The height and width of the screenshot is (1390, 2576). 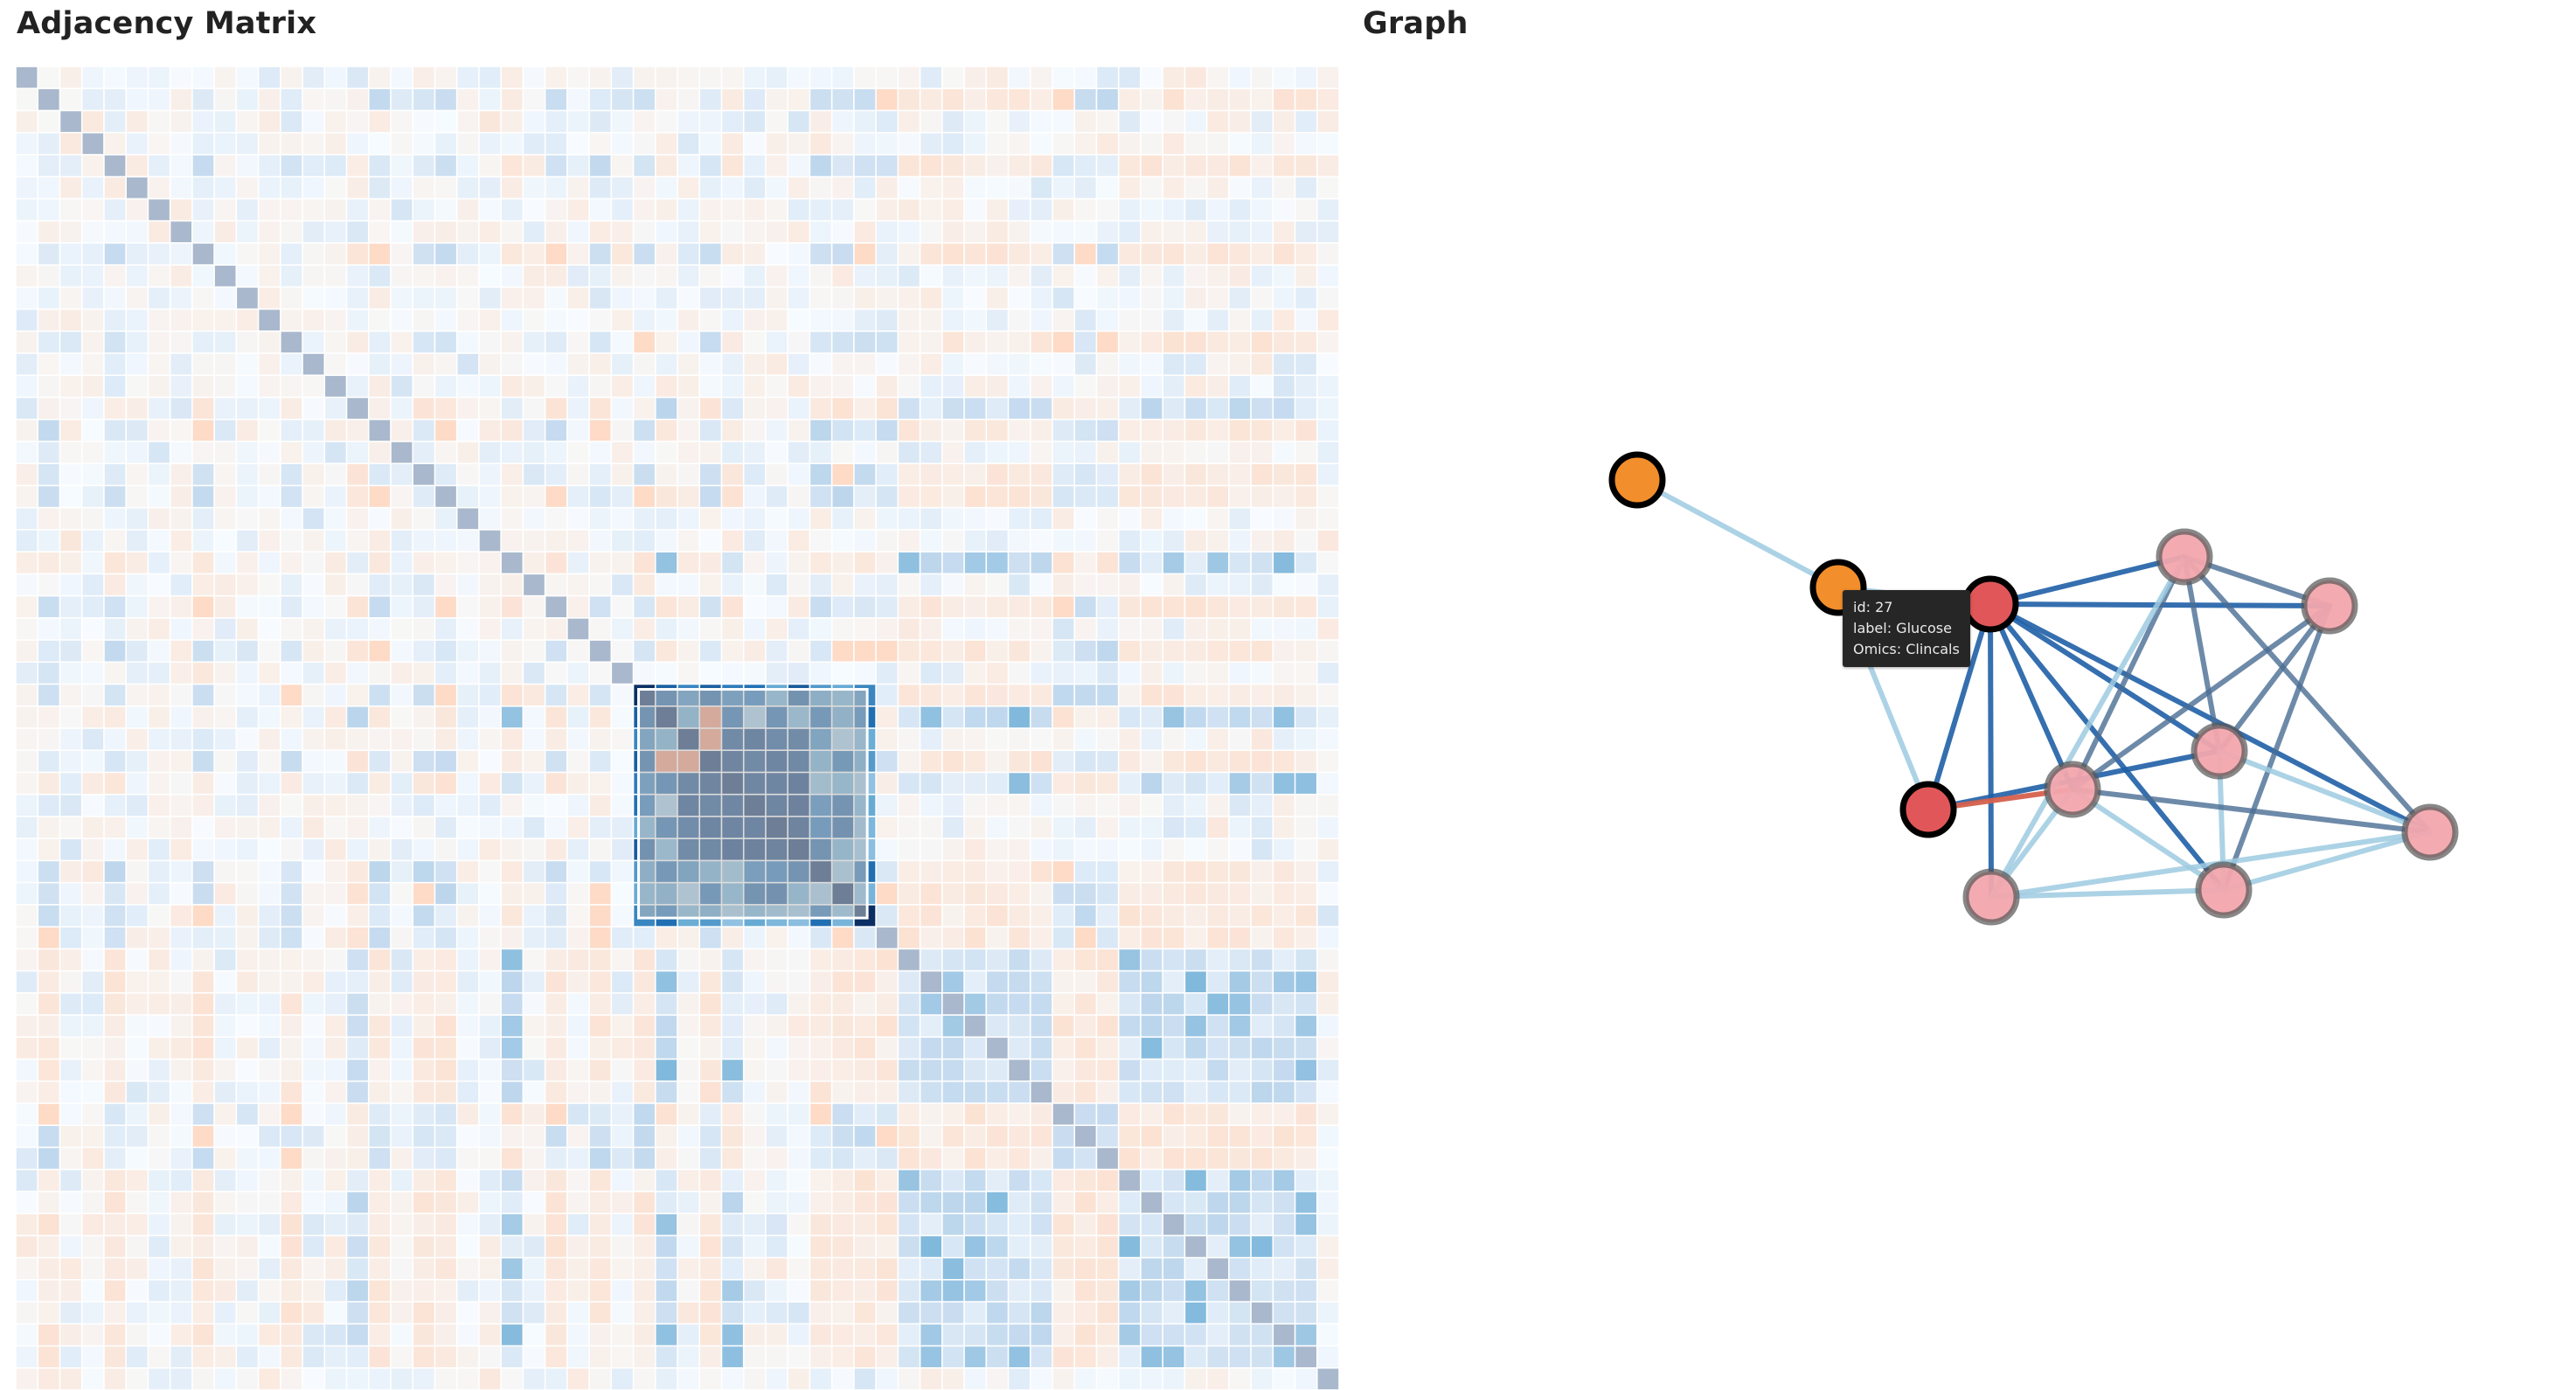 I want to click on graph-edge, so click(x=2210, y=718).